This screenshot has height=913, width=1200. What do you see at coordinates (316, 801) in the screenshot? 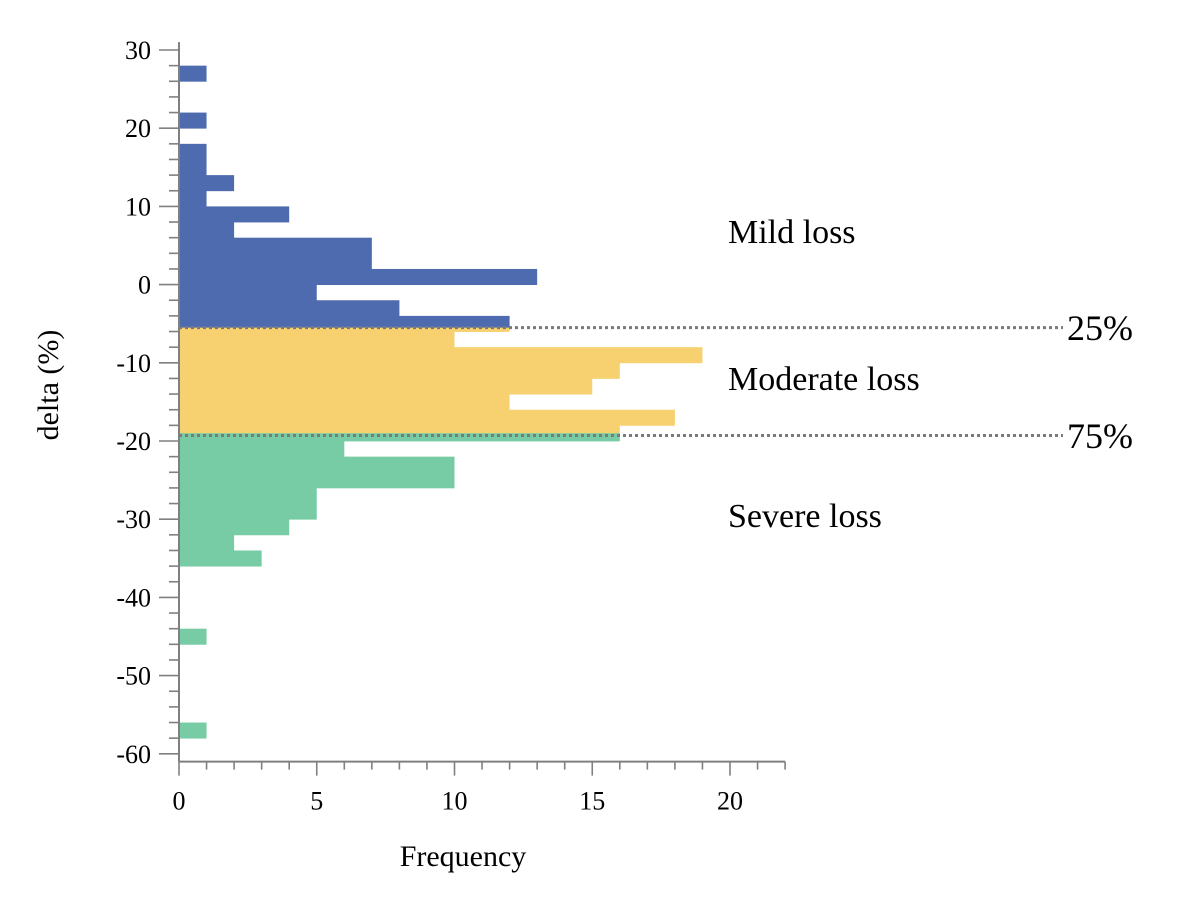
I see `x-tick-label-5: 5` at bounding box center [316, 801].